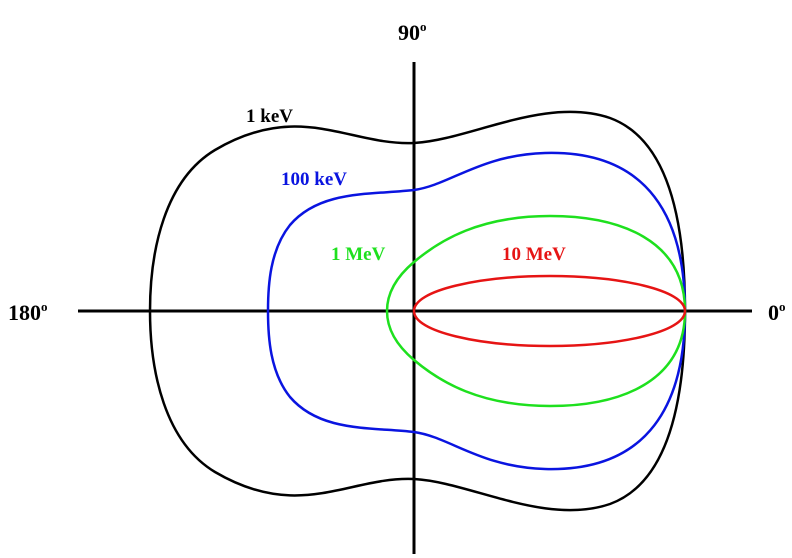  I want to click on angle-label-180: 180o, so click(28, 312).